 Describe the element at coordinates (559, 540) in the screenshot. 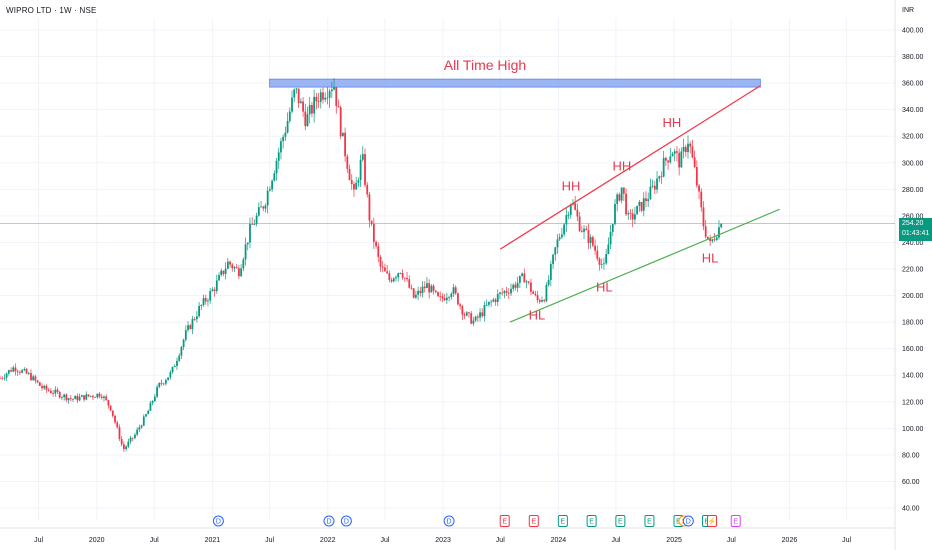

I see `time-tick-label: 2024` at that location.